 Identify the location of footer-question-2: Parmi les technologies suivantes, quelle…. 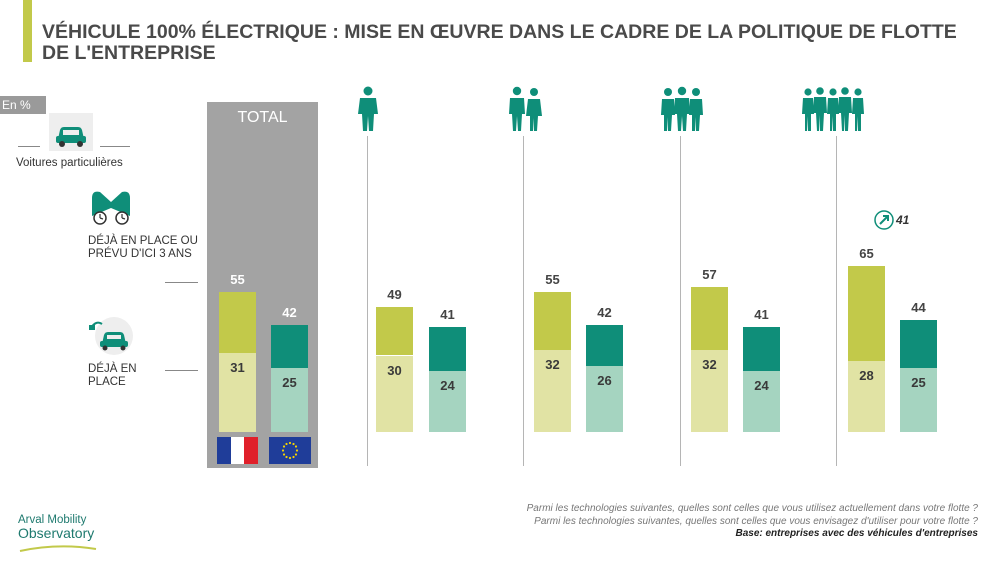
(756, 521).